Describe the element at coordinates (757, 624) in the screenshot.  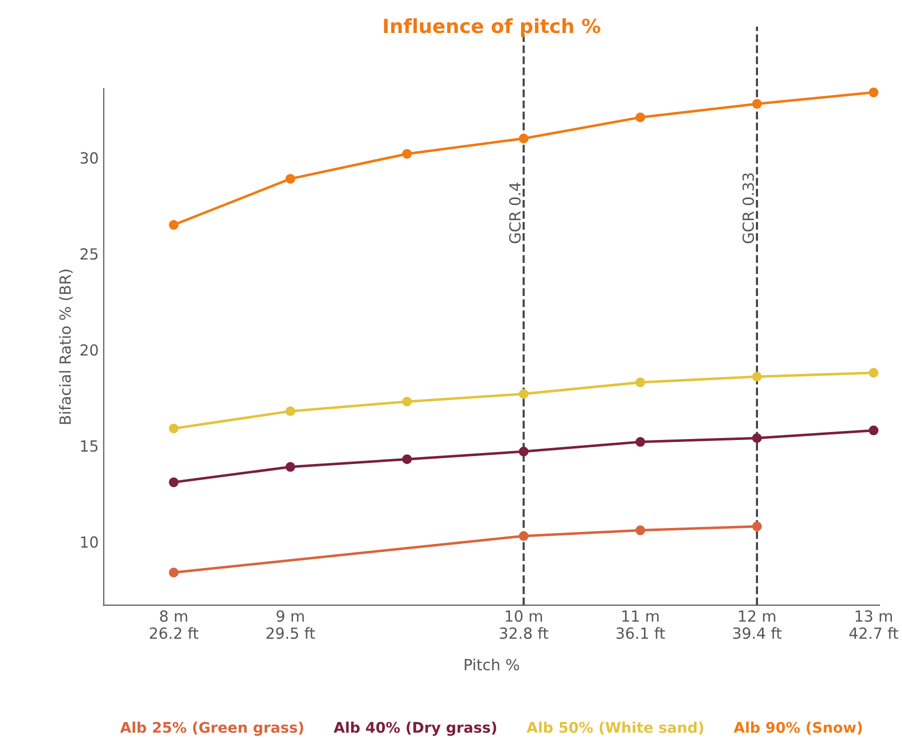
I see `x-tick-label: 12 m 39.4 ft` at that location.